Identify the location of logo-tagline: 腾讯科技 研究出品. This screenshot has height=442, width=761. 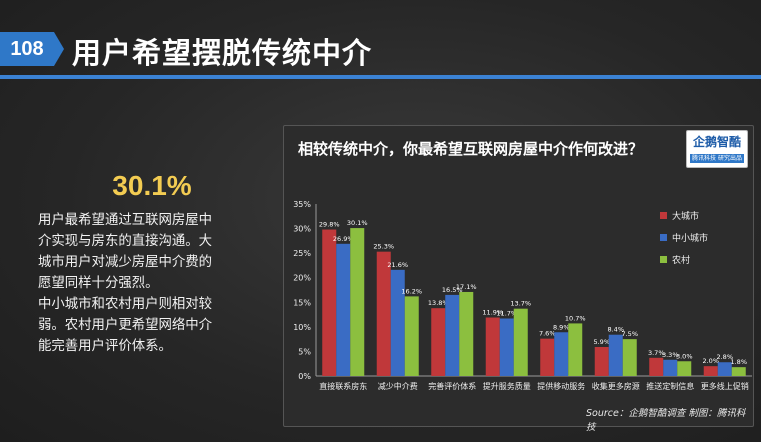
(717, 158).